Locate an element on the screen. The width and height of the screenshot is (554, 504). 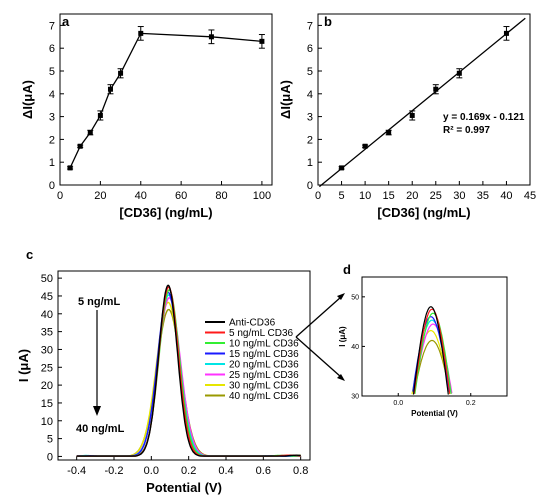
series-line is located at coordinates (165, 100).